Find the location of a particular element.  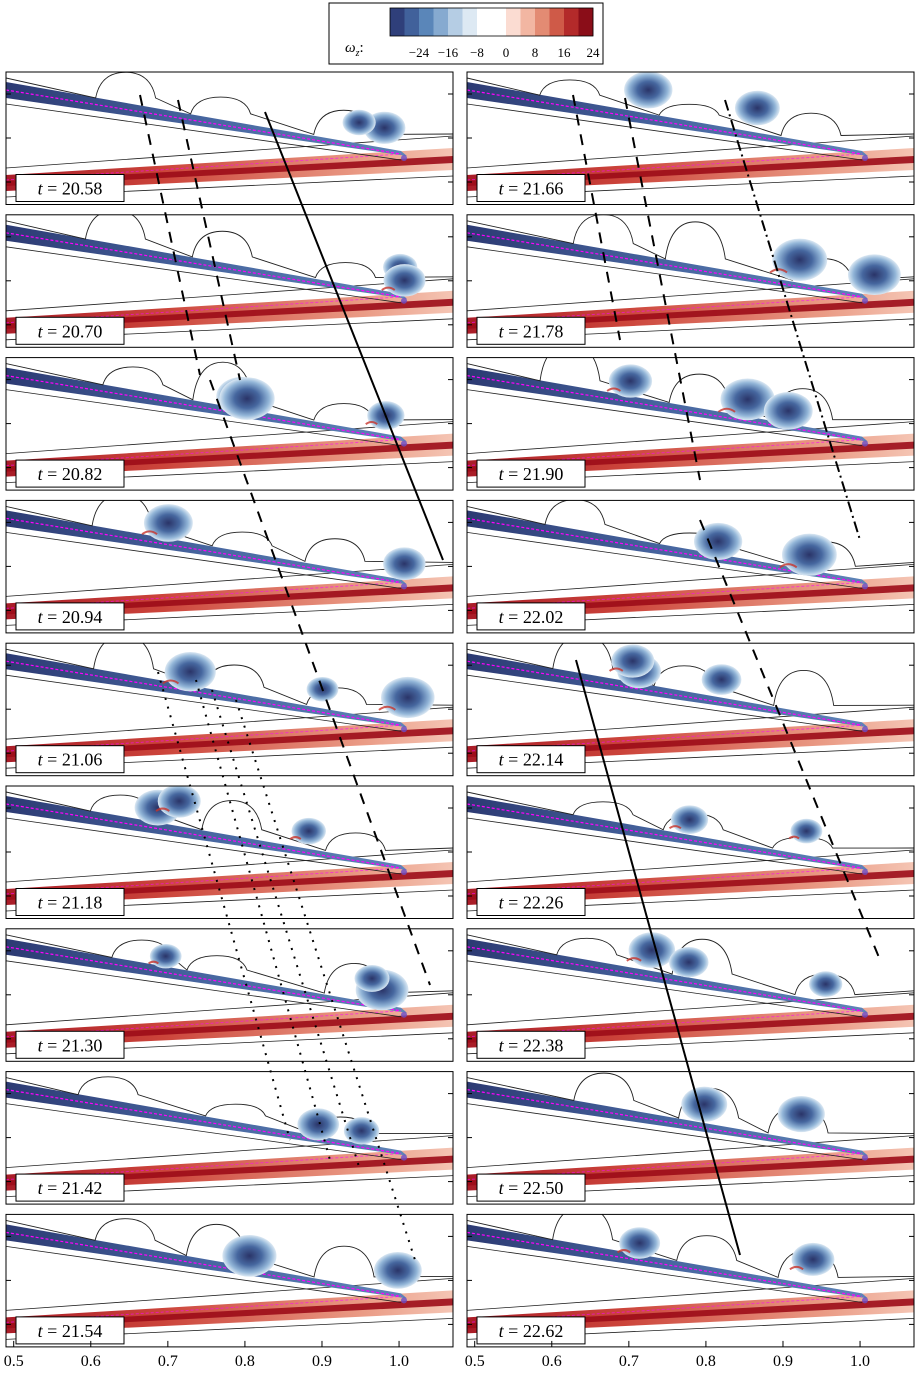

colorbar-tick-label: 8 is located at coordinates (535, 52).